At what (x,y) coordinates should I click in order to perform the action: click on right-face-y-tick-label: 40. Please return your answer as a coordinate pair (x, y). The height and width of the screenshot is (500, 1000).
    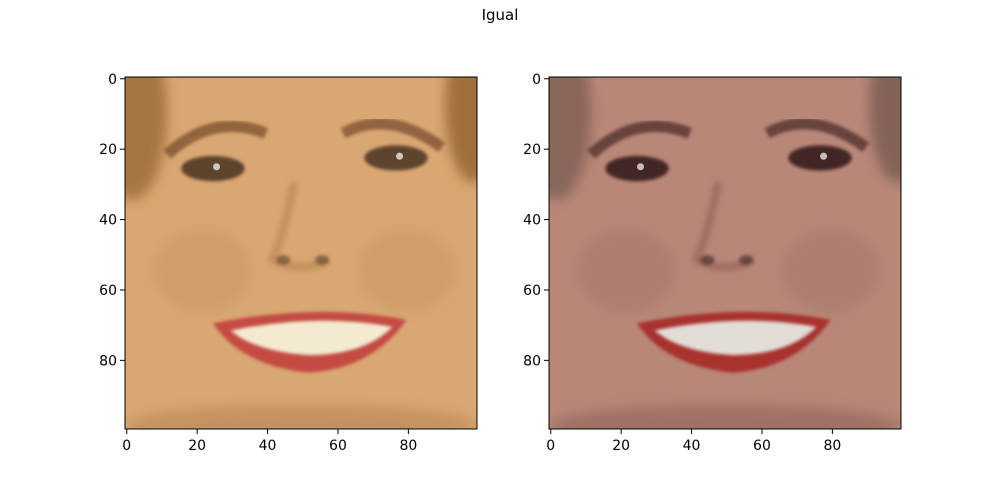
    Looking at the image, I should click on (532, 221).